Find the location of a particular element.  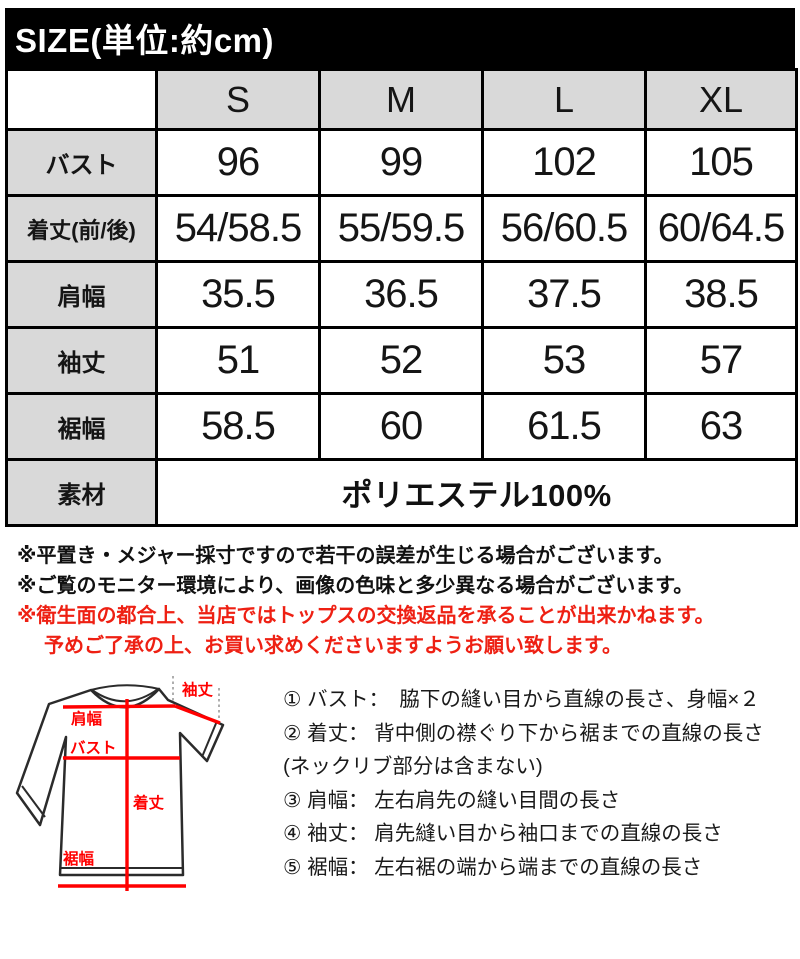

row-label: バスト is located at coordinates (81, 162).